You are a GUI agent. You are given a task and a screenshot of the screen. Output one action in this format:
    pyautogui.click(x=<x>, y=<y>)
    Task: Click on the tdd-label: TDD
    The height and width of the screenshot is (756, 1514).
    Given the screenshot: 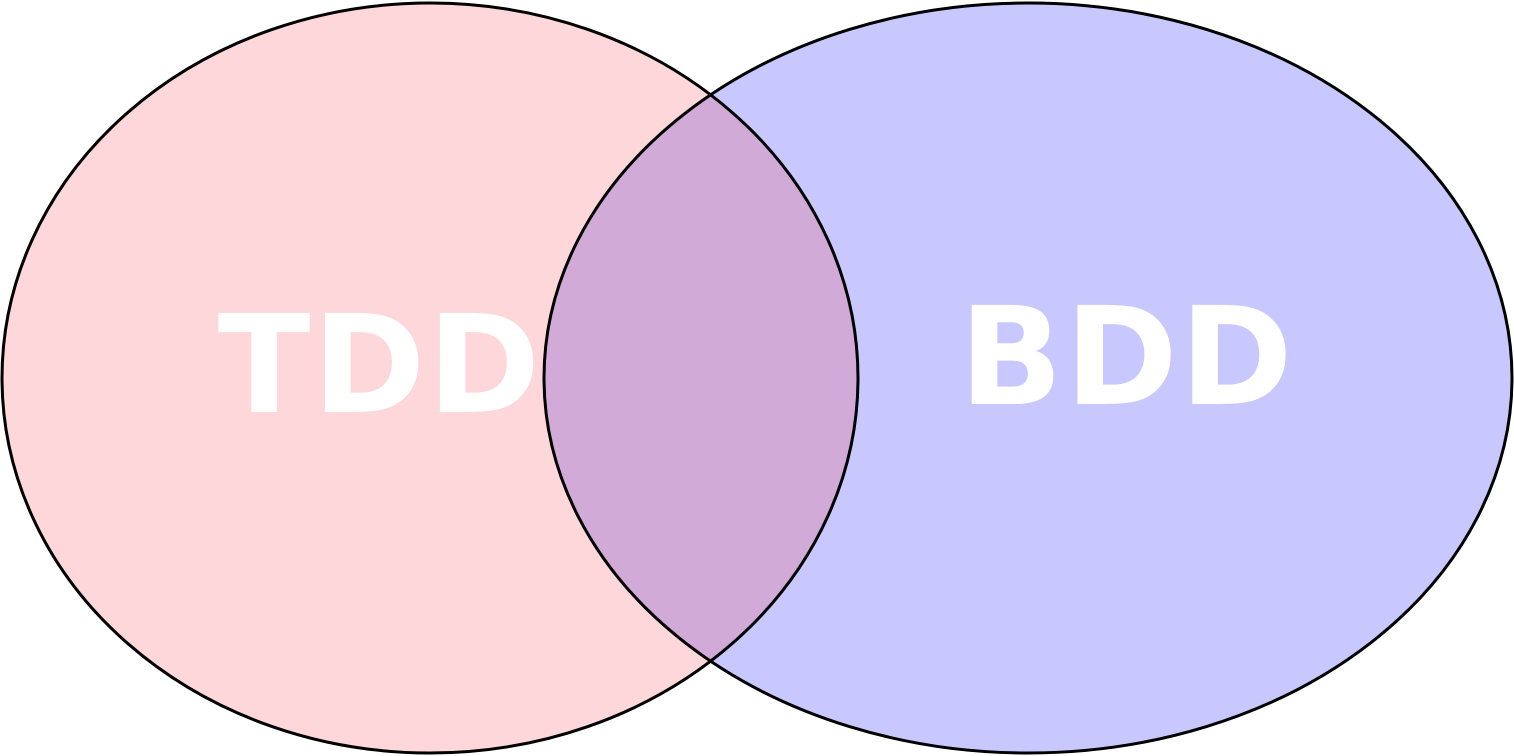 What is the action you would take?
    pyautogui.click(x=380, y=366)
    